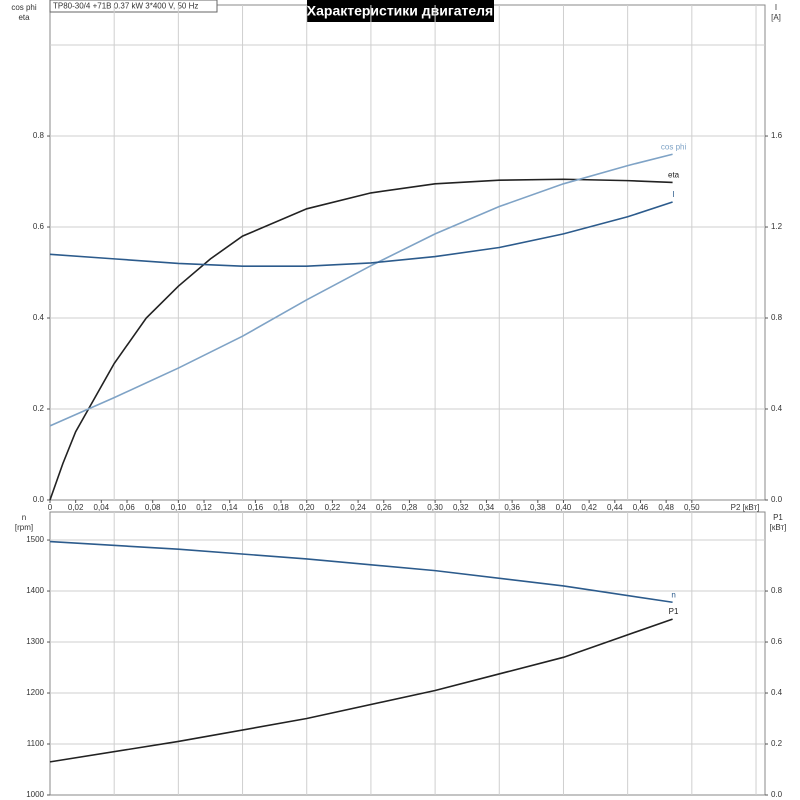 Image resolution: width=800 pixels, height=800 pixels. Describe the element at coordinates (777, 641) in the screenshot. I see `y2-tick-label: 0.6` at that location.